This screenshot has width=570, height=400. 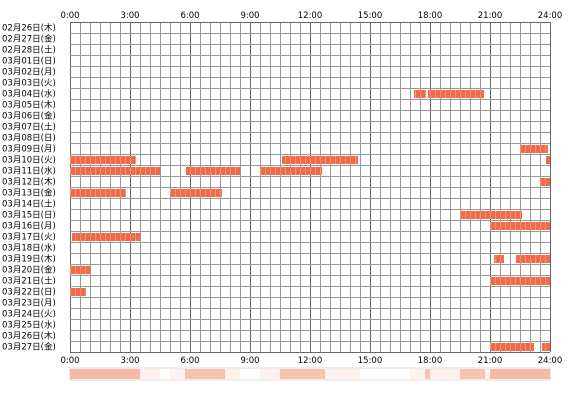 What do you see at coordinates (29, 216) in the screenshot?
I see `row-label: 03月15日(日)` at bounding box center [29, 216].